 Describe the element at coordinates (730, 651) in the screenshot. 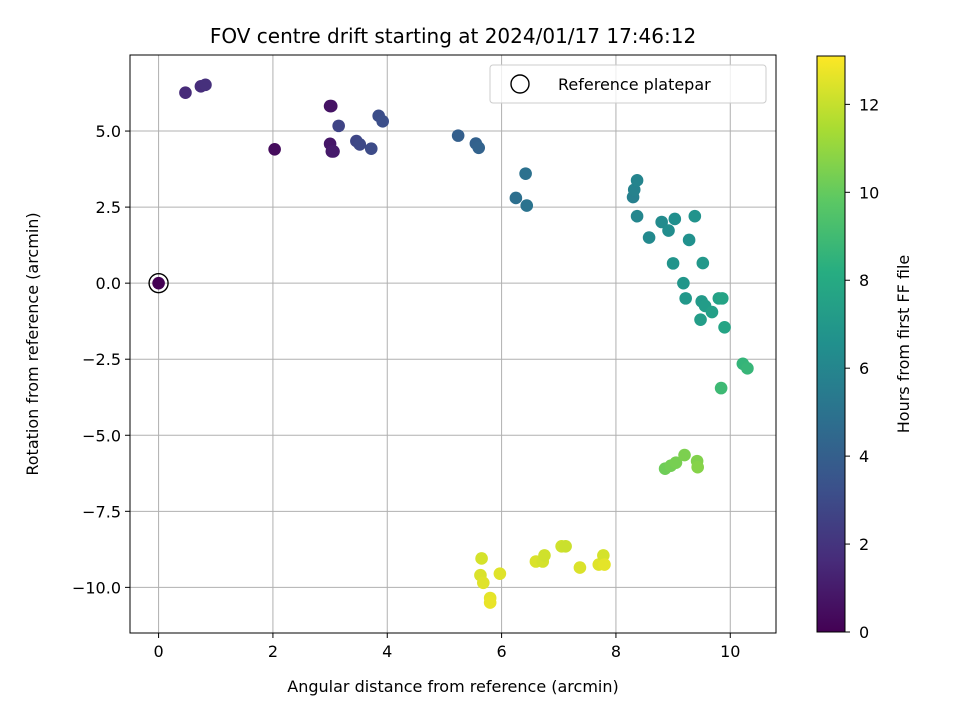

I see `x-tick-label: 10` at that location.